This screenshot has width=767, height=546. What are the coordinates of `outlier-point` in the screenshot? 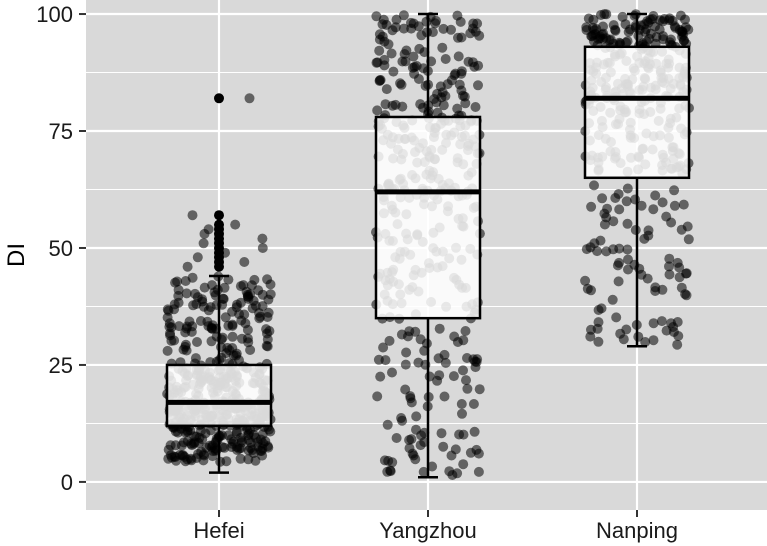 It's located at (219, 224).